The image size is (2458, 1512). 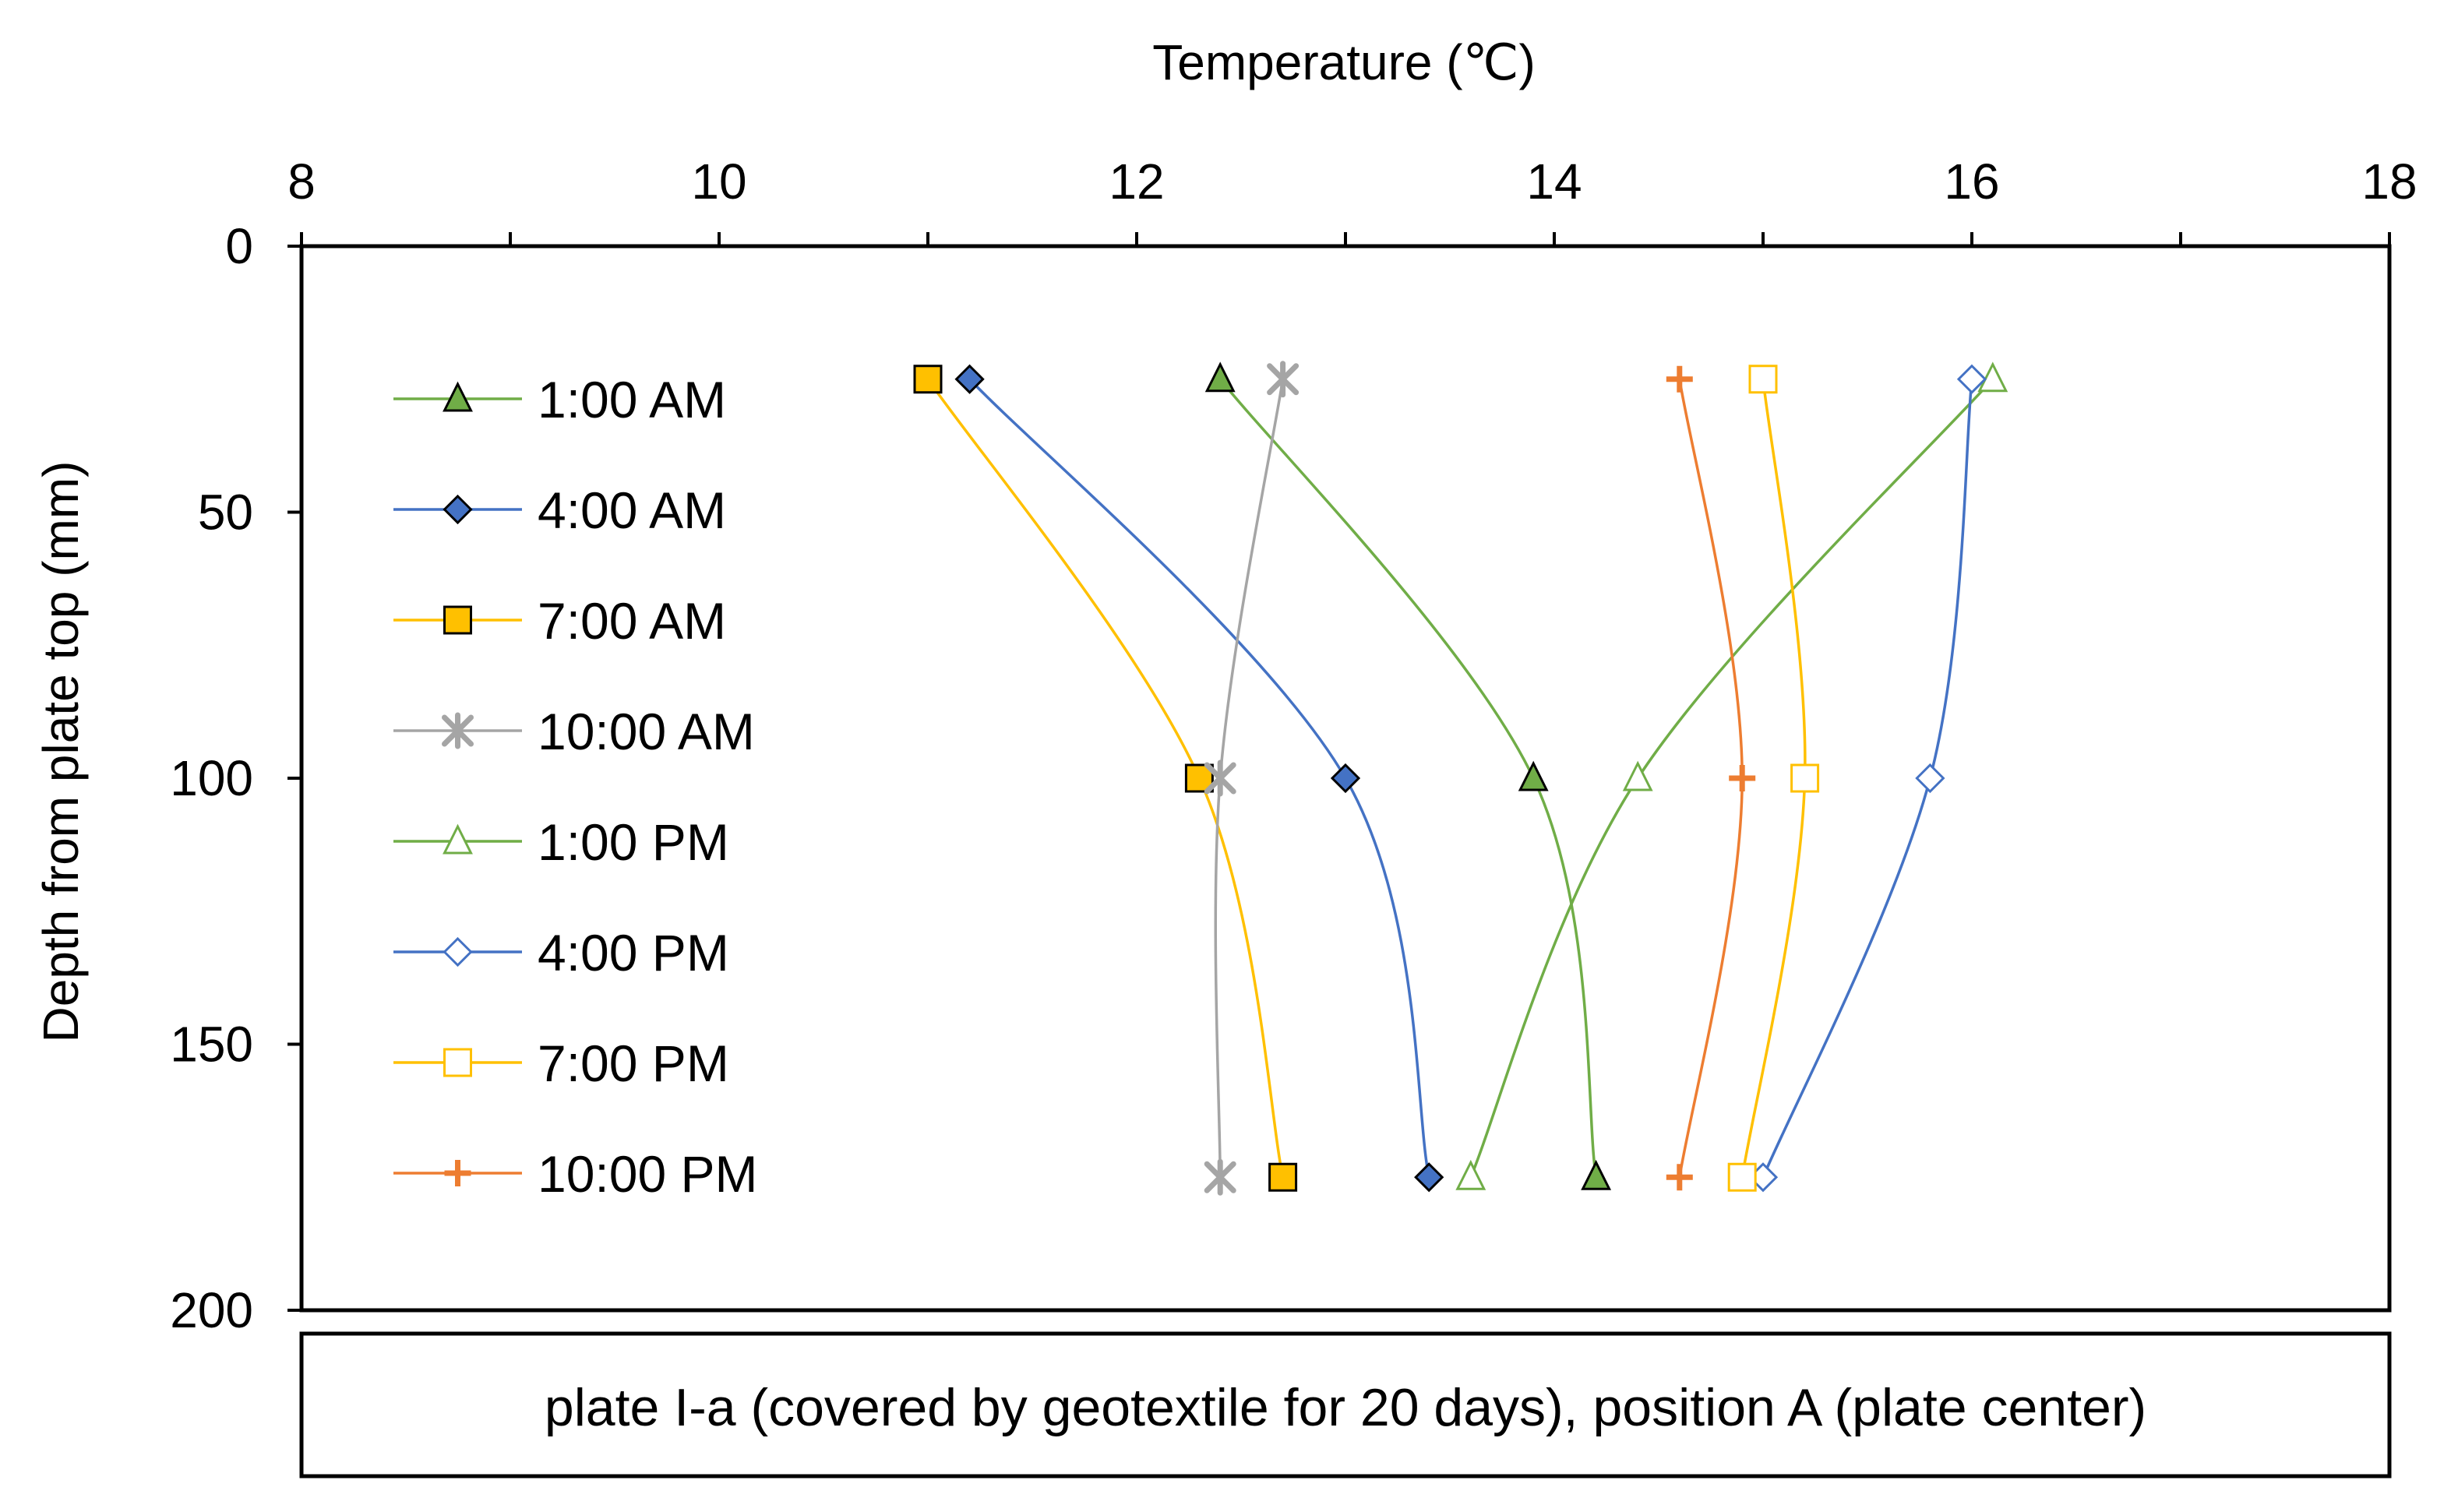 I want to click on y-tick-label: 100, so click(x=211, y=778).